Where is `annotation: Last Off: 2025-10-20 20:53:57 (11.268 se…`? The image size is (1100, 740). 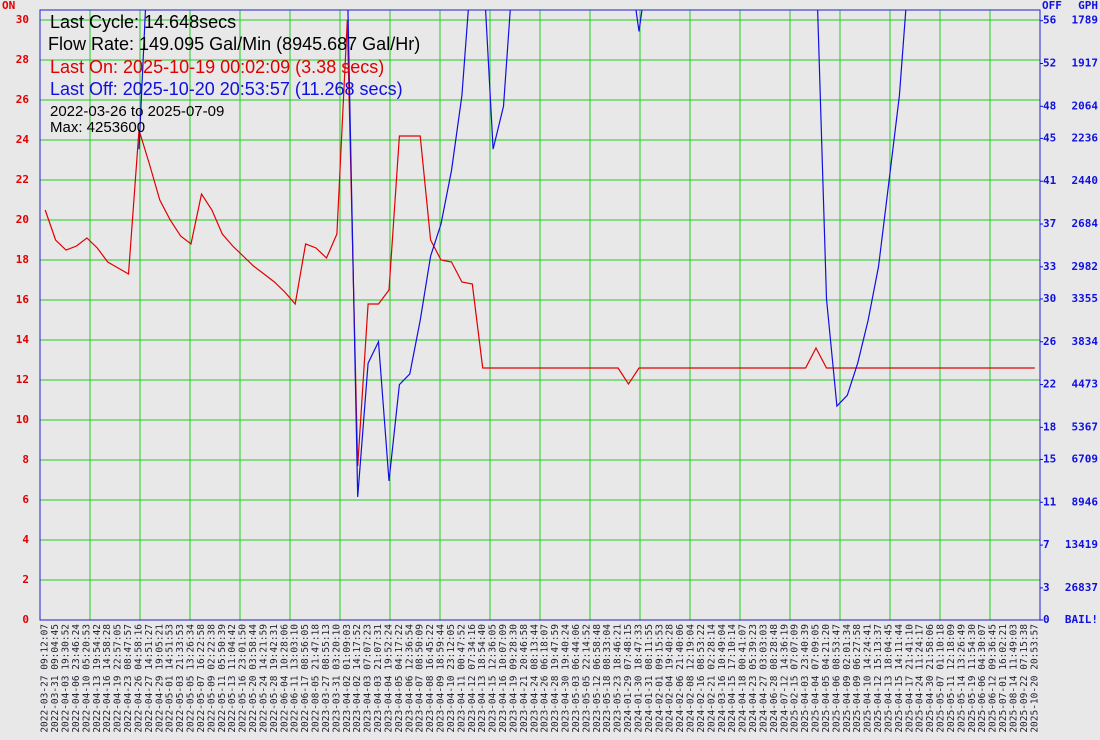
annotation: Last Off: 2025-10-20 20:53:57 (11.268 se… is located at coordinates (226, 89).